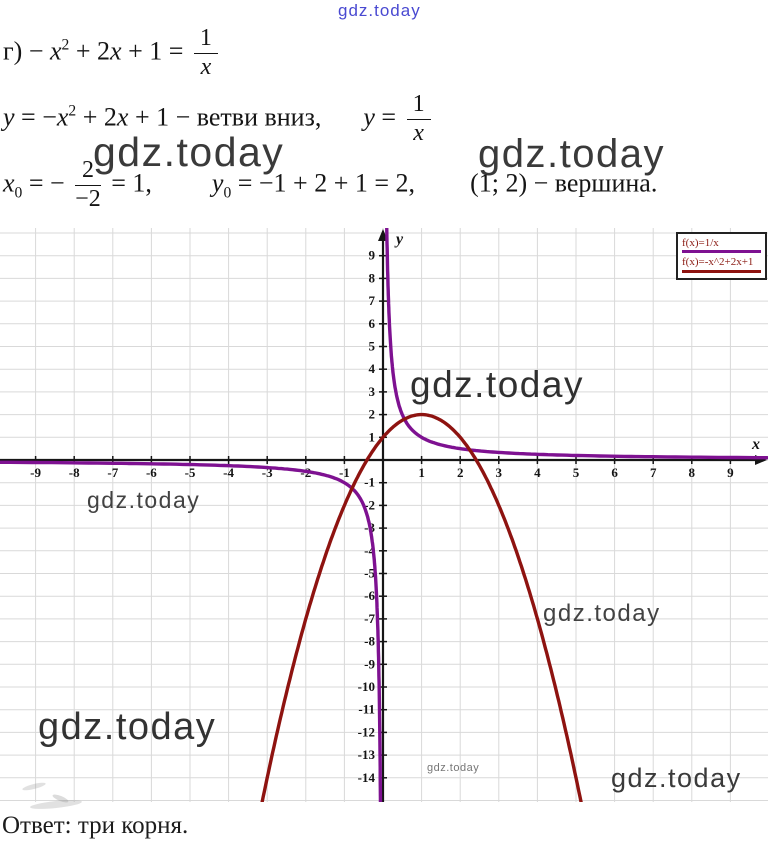 Image resolution: width=768 pixels, height=848 pixels. What do you see at coordinates (18, 193) in the screenshot?
I see `eq3-sub0: 0` at bounding box center [18, 193].